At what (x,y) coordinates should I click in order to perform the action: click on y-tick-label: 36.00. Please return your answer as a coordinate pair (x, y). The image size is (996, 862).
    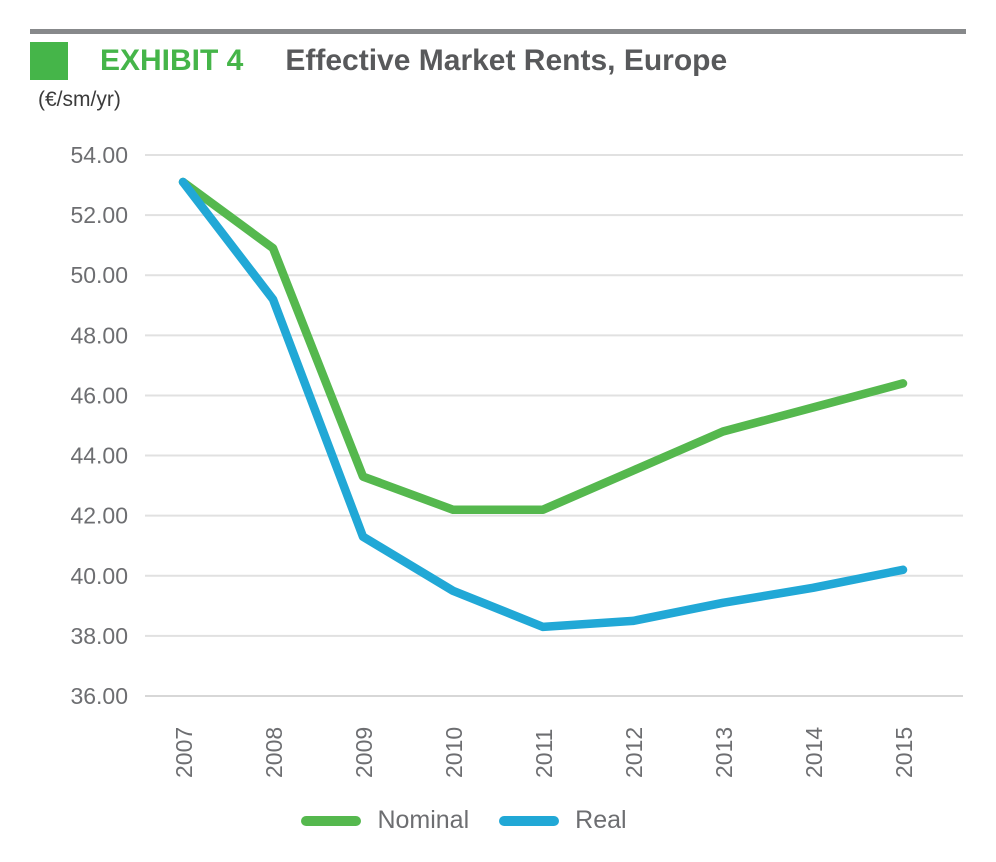
    Looking at the image, I should click on (99, 696).